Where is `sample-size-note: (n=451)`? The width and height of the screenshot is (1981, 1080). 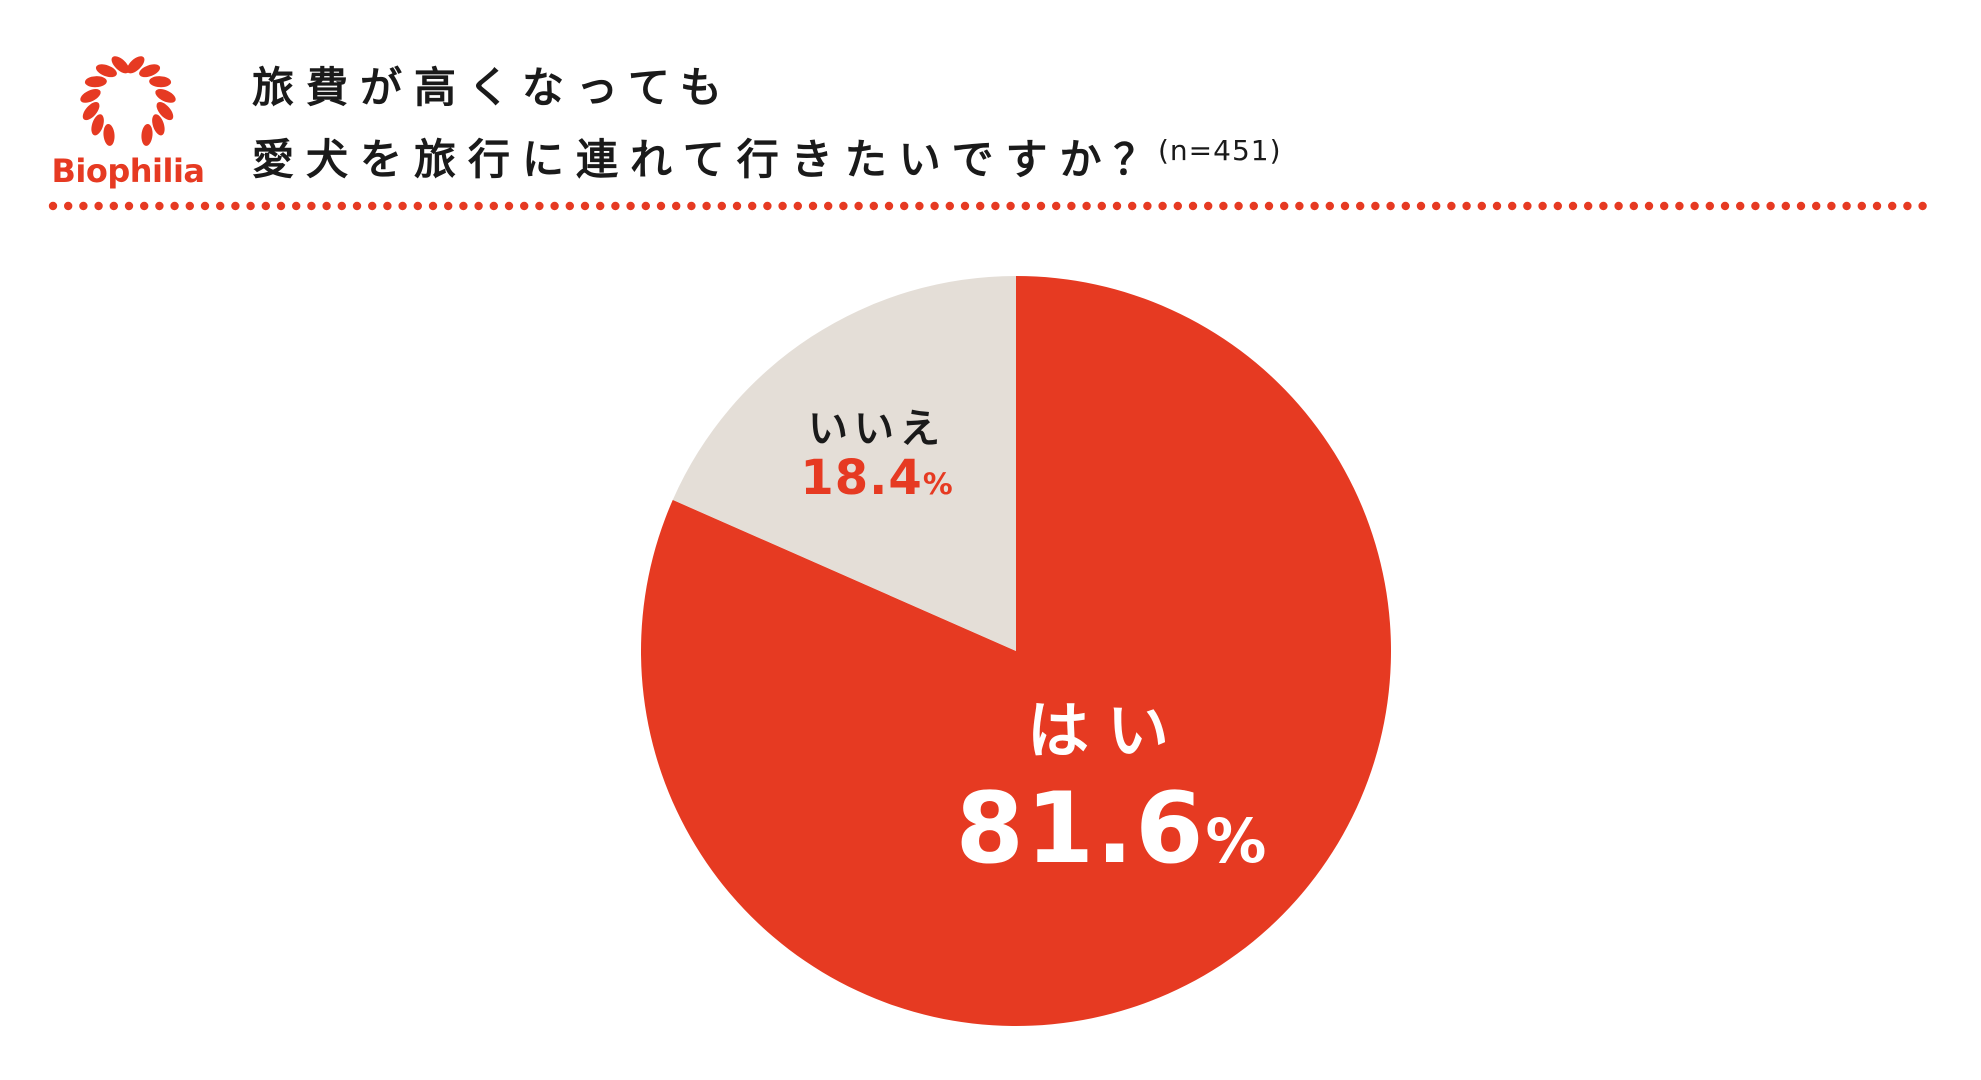
sample-size-note: (n=451) is located at coordinates (1220, 150).